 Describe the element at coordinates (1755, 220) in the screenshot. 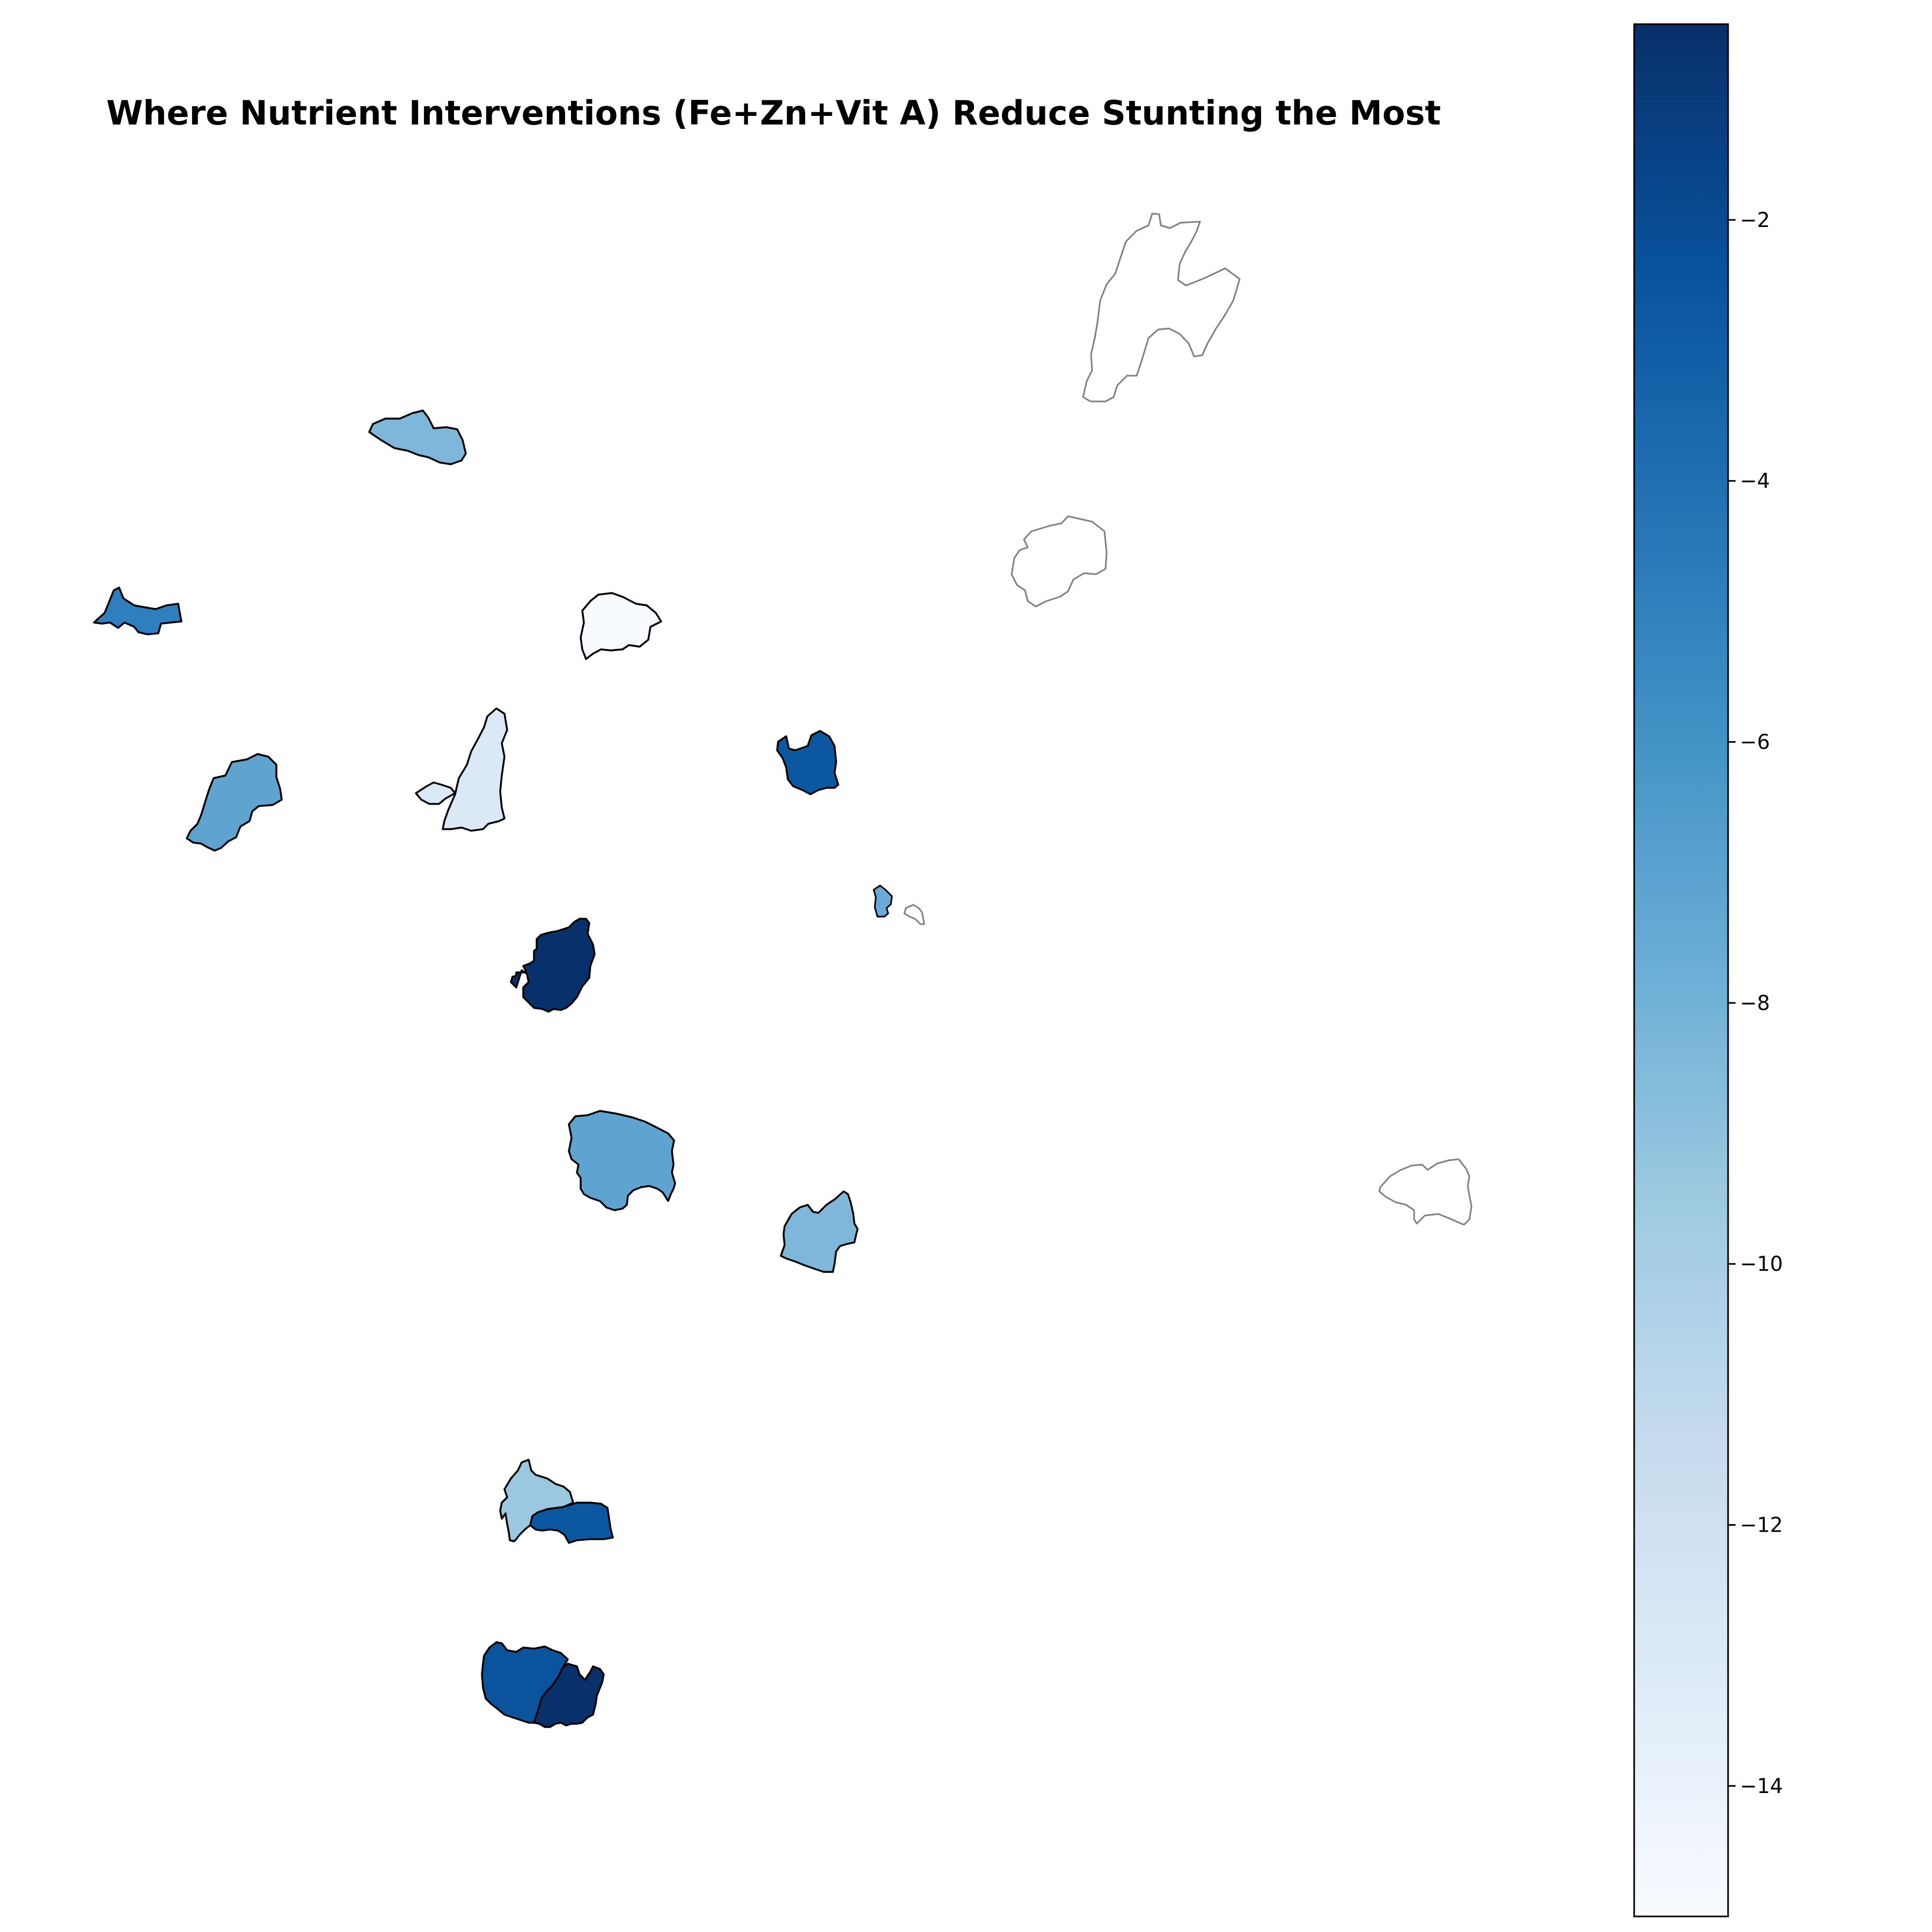

I see `colorbar-tick-label: −2` at that location.